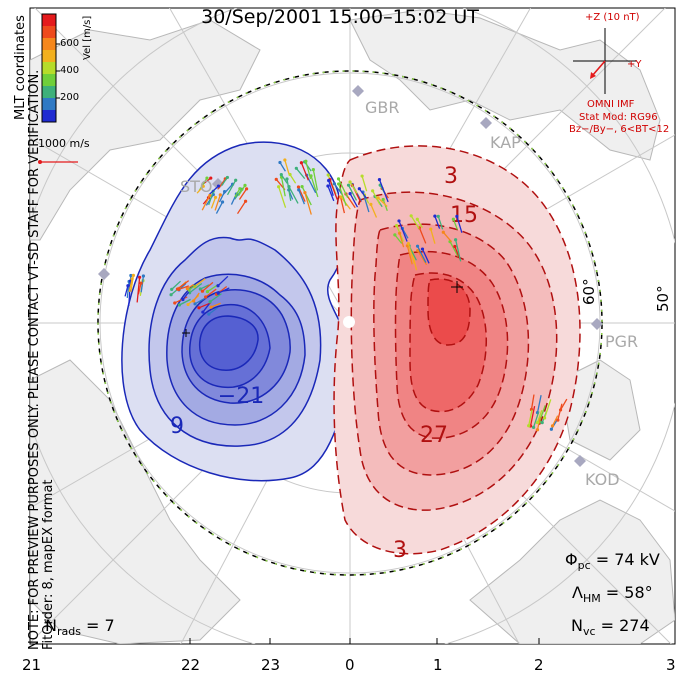 Image resolution: width=680 pixels, height=674 pixels. I want to click on colorbar-tick-label: 600, so click(70, 43).